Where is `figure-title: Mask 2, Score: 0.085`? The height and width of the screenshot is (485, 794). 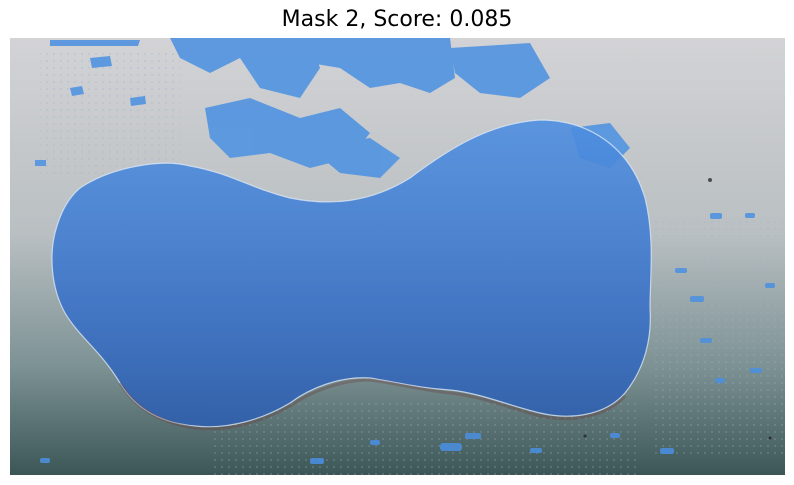 figure-title: Mask 2, Score: 0.085 is located at coordinates (397, 19).